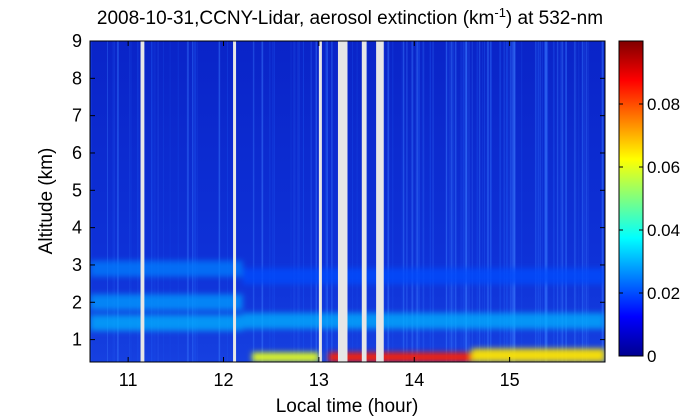  What do you see at coordinates (77, 153) in the screenshot?
I see `y-tick-label: 6` at bounding box center [77, 153].